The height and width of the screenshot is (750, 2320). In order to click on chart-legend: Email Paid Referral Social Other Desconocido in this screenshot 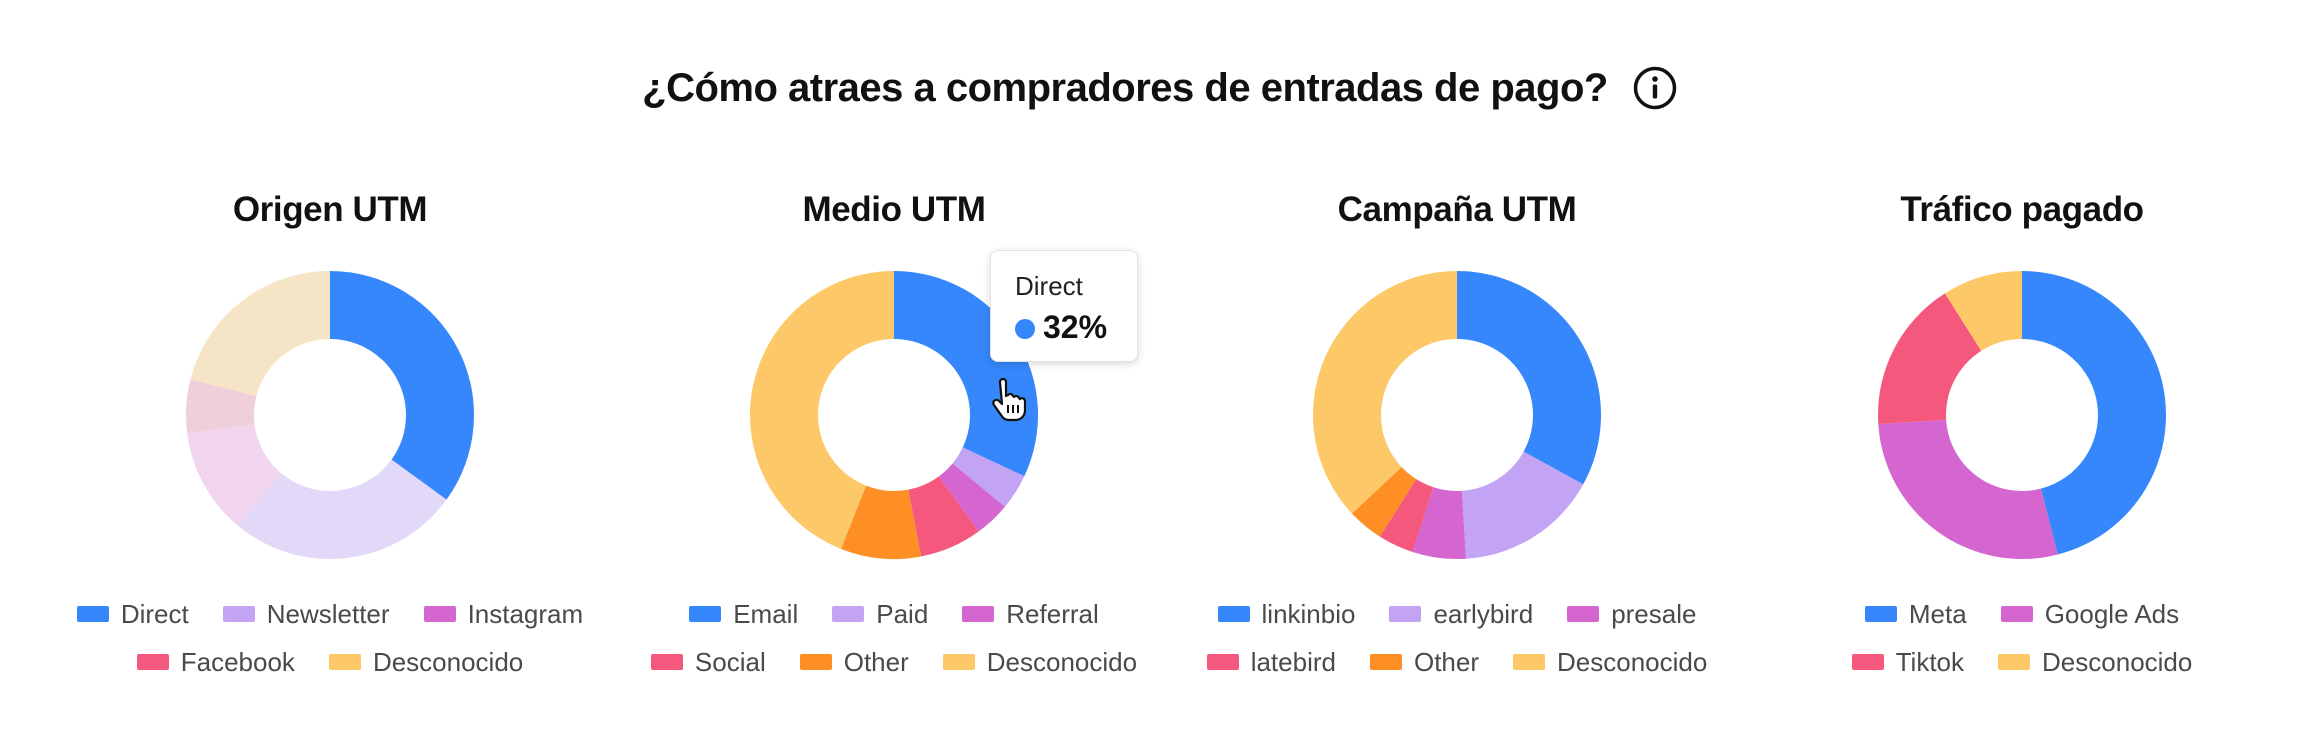, I will do `click(894, 638)`.